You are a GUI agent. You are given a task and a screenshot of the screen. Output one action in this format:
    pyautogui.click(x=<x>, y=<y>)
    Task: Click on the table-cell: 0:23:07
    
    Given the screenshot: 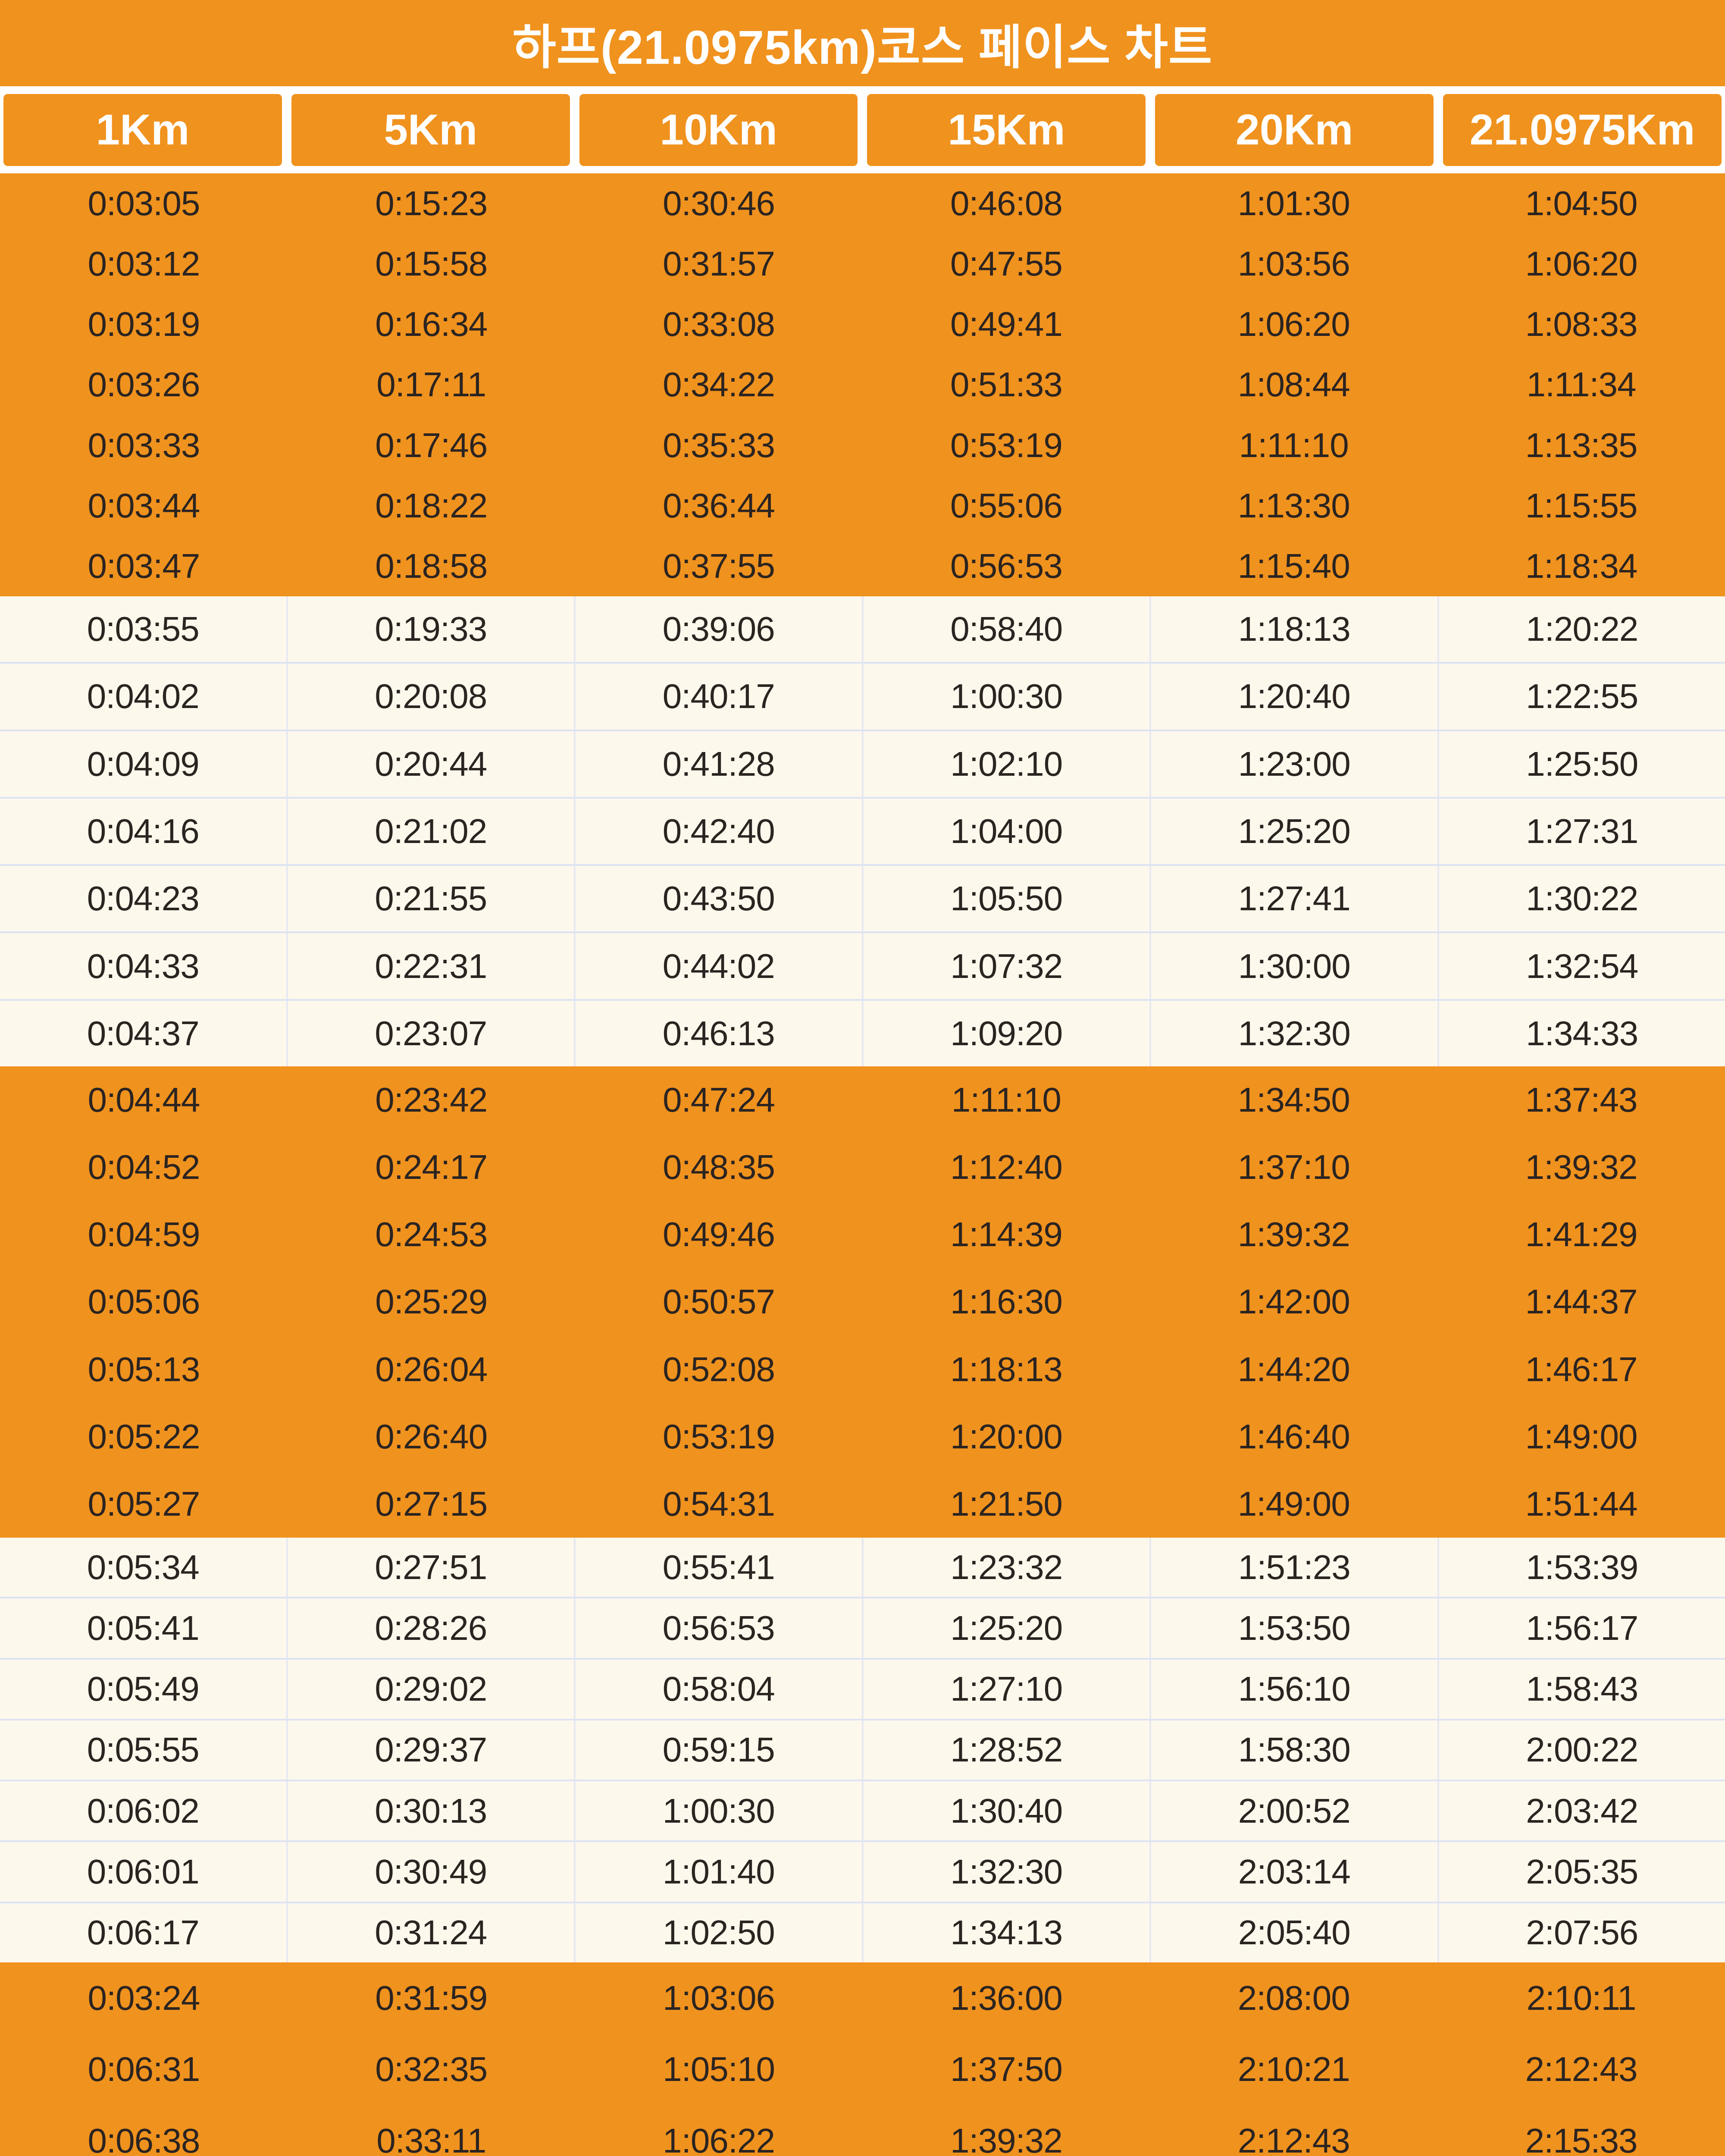 What is the action you would take?
    pyautogui.click(x=430, y=1033)
    